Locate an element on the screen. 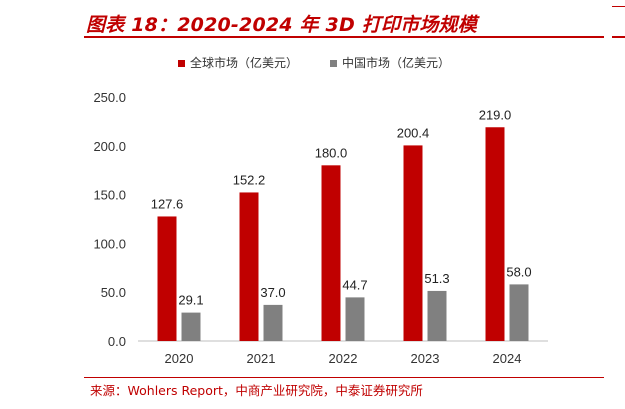 The height and width of the screenshot is (409, 625). y-tick-label: 50.0 is located at coordinates (113, 292).